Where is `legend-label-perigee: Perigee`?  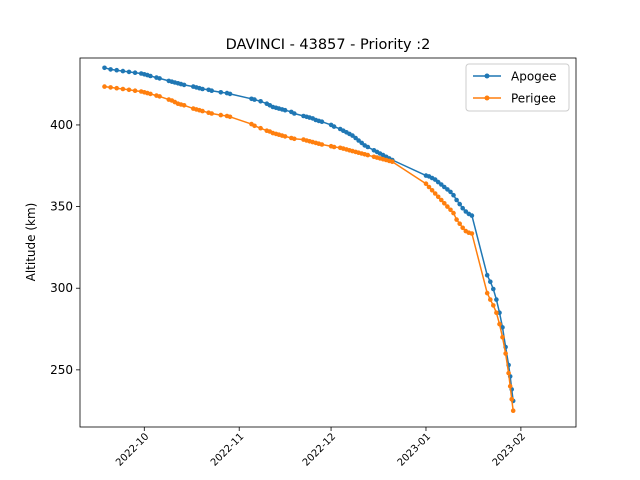
legend-label-perigee: Perigee is located at coordinates (533, 99).